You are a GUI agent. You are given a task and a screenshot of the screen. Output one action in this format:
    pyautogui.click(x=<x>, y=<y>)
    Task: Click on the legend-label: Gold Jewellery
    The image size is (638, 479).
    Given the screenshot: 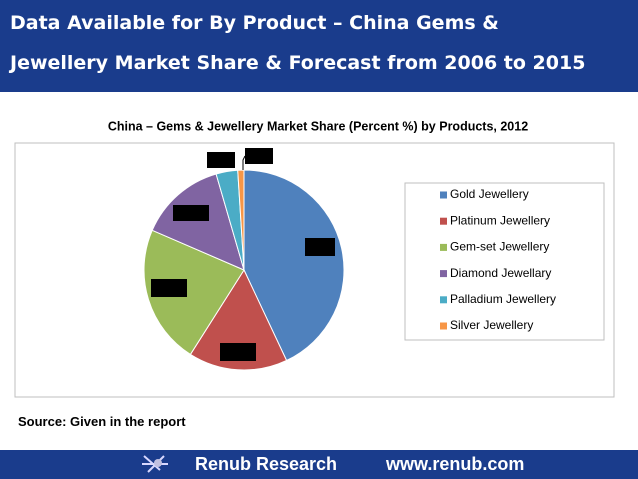 What is the action you would take?
    pyautogui.click(x=489, y=194)
    